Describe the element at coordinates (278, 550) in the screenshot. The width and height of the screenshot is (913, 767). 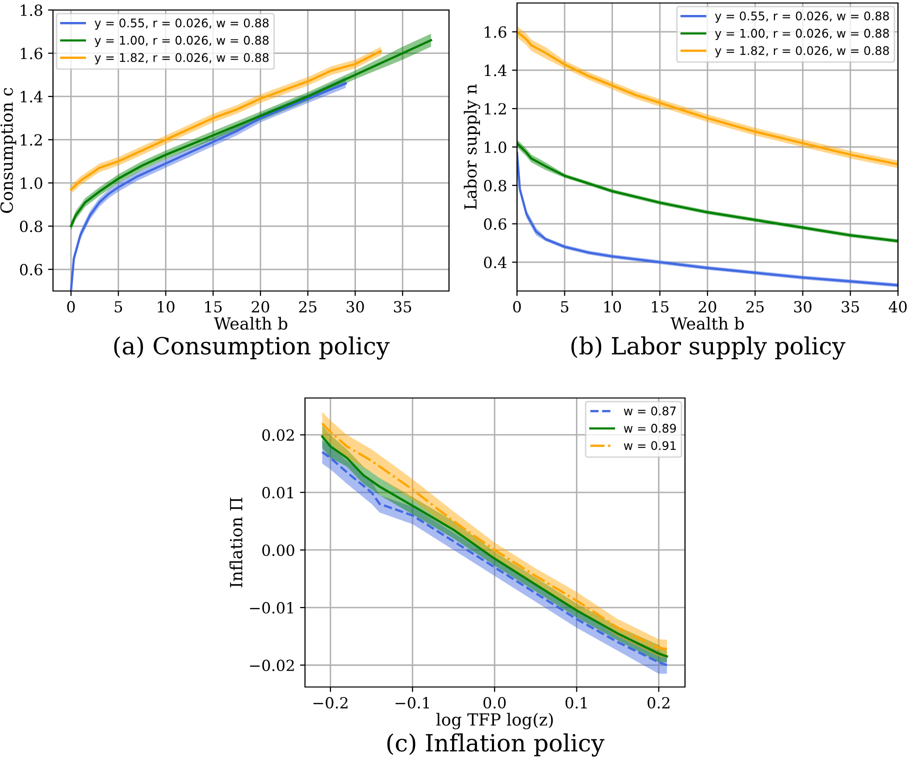
I see `y-tick-label: 0.00` at that location.